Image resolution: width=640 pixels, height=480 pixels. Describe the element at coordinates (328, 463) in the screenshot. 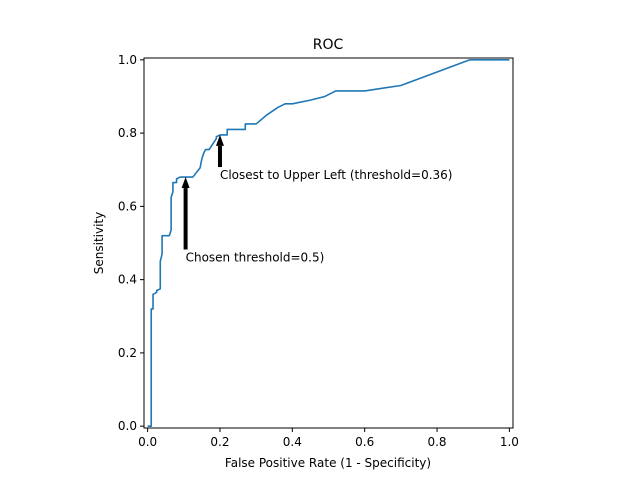

I see `x-axis-label: False Positive Rate (1 - Specificity)` at that location.